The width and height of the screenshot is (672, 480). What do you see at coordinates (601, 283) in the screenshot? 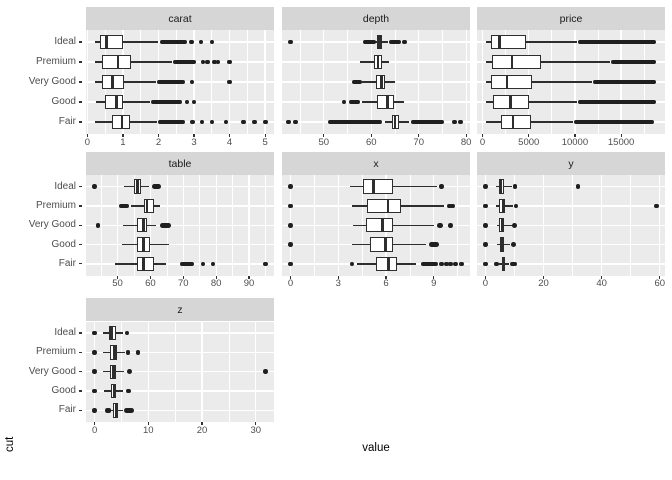
I see `x-tick-label: 40` at bounding box center [601, 283].